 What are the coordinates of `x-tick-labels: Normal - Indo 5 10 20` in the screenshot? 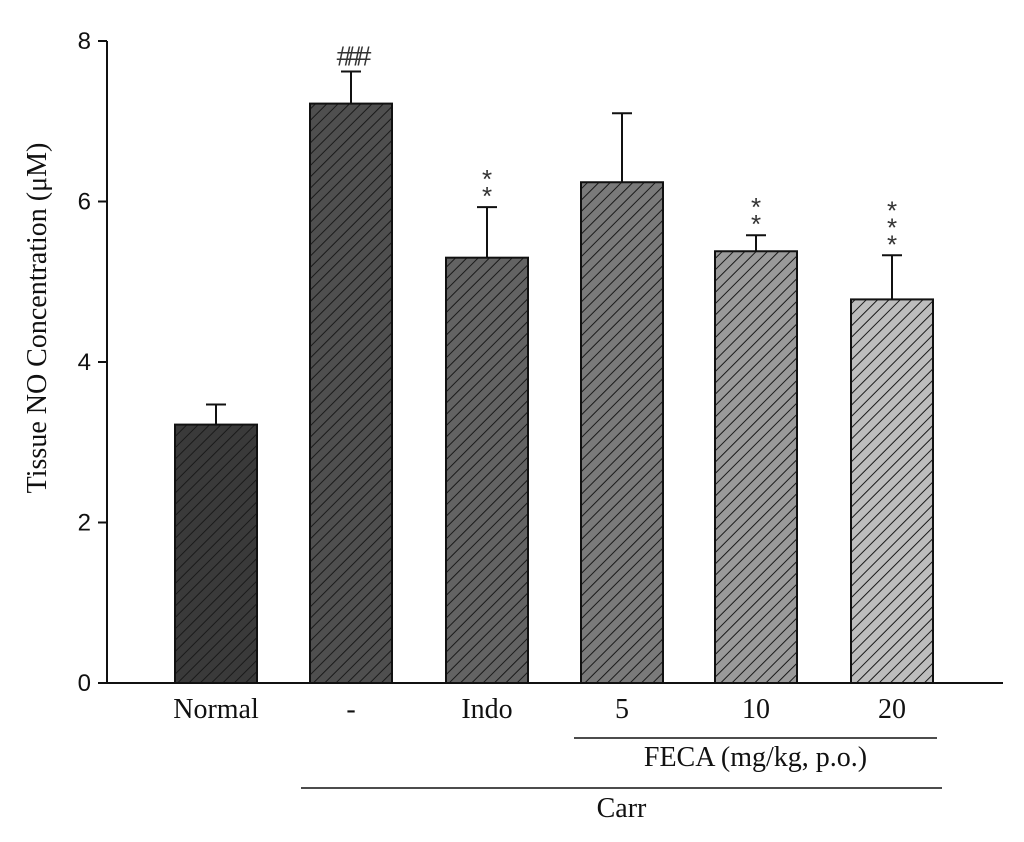 It's located at (539, 709).